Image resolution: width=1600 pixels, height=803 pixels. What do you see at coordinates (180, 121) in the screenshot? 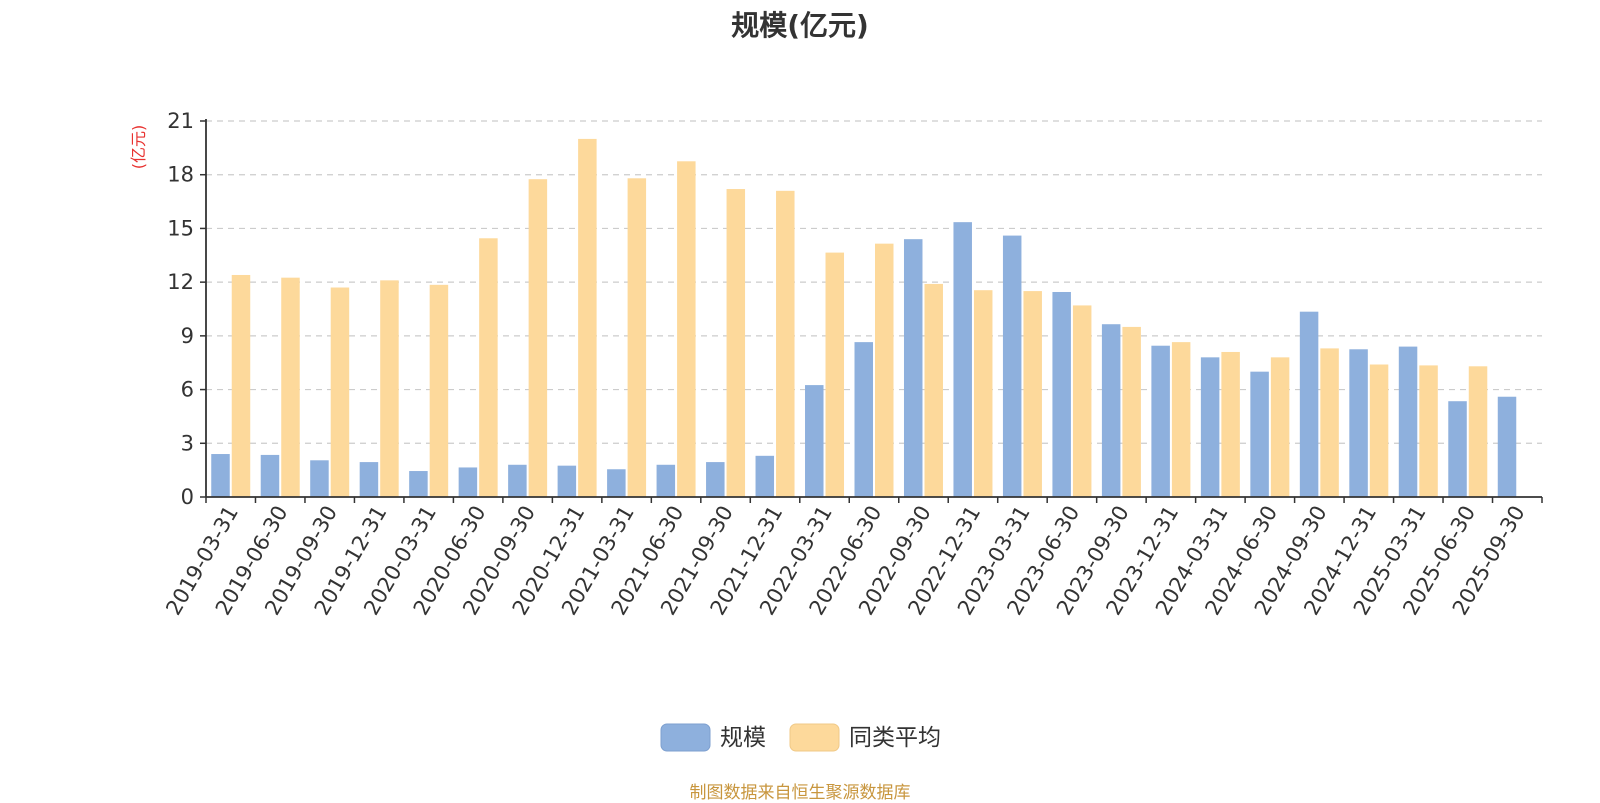
I see `y-tick-label: 21` at bounding box center [180, 121].